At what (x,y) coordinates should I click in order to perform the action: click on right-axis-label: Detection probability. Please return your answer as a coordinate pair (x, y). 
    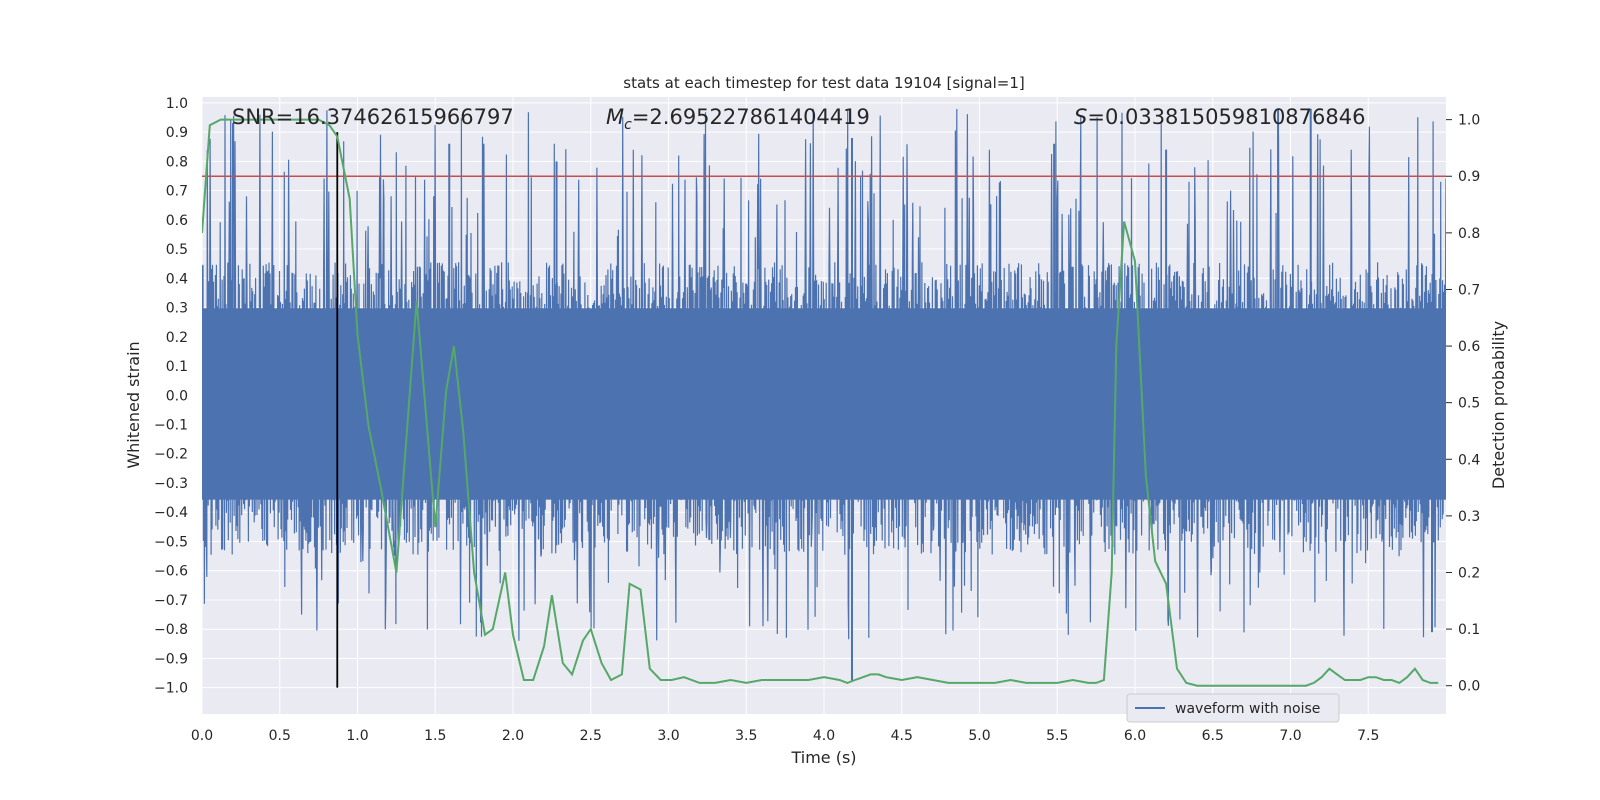
    Looking at the image, I should click on (1498, 405).